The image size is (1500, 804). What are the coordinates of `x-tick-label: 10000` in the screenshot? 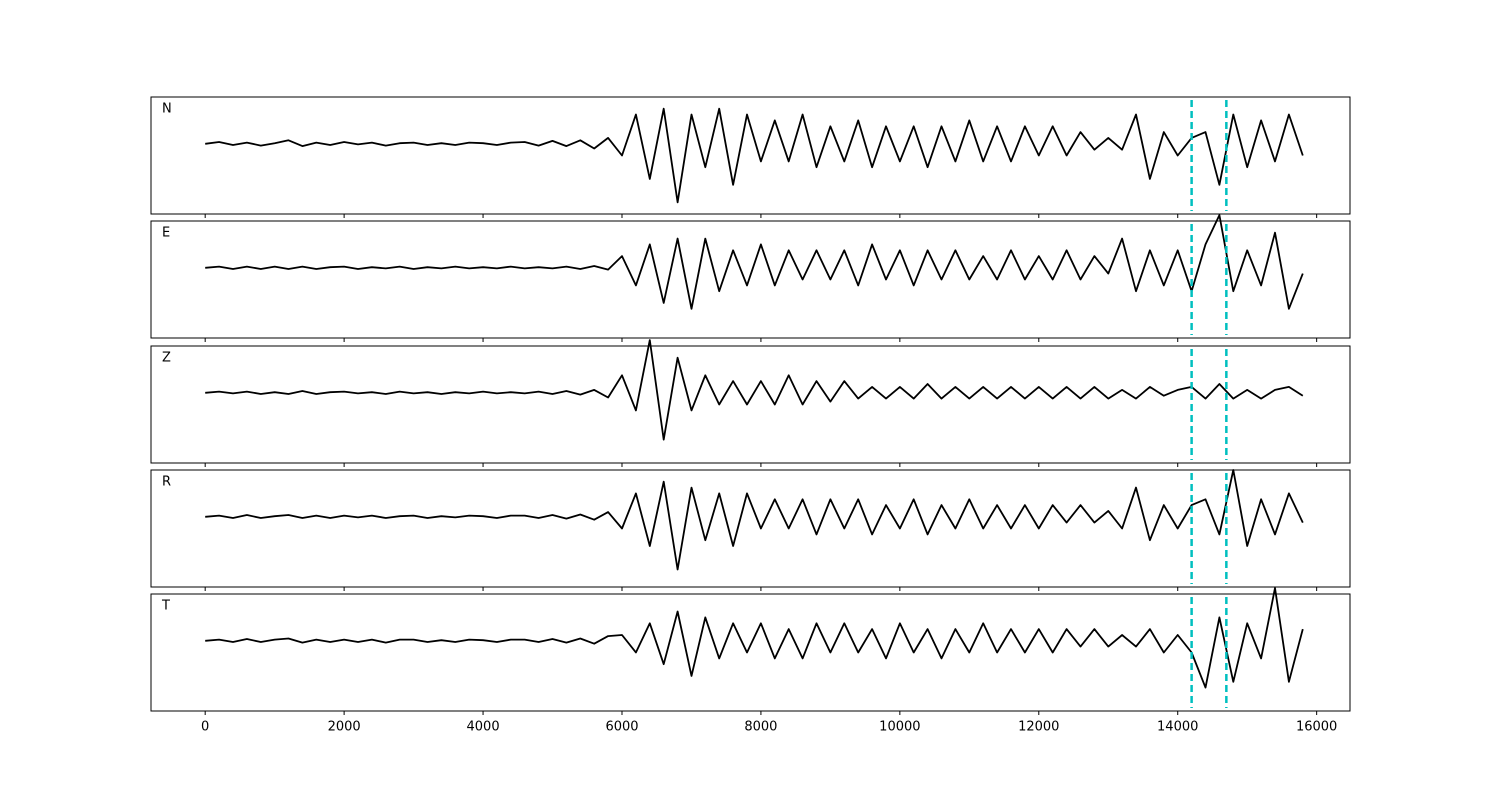 It's located at (899, 727).